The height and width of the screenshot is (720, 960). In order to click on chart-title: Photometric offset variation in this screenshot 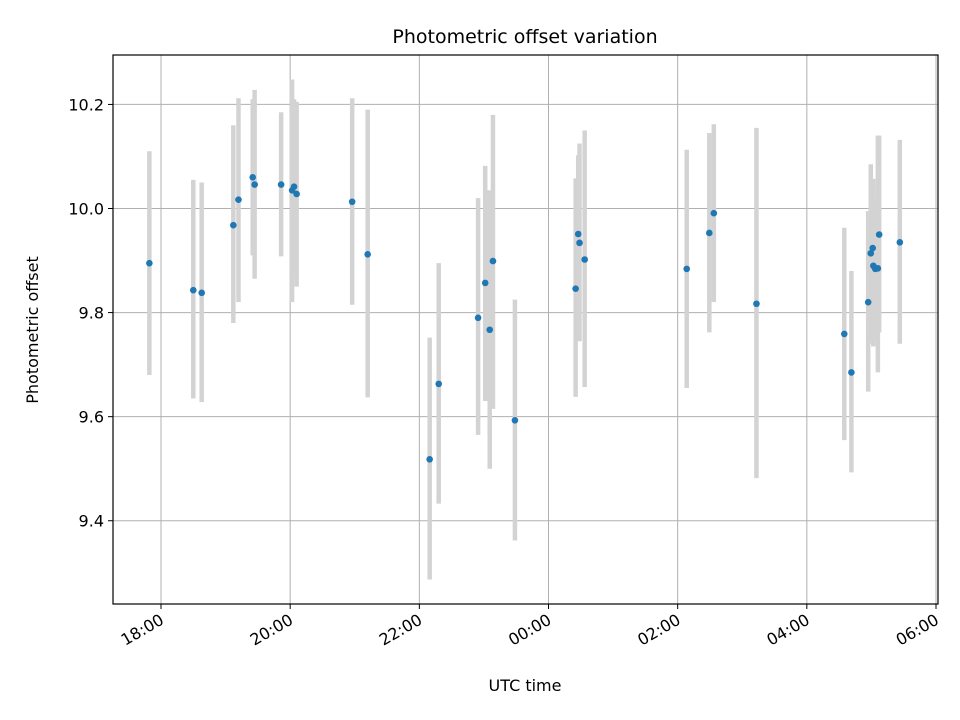, I will do `click(524, 37)`.